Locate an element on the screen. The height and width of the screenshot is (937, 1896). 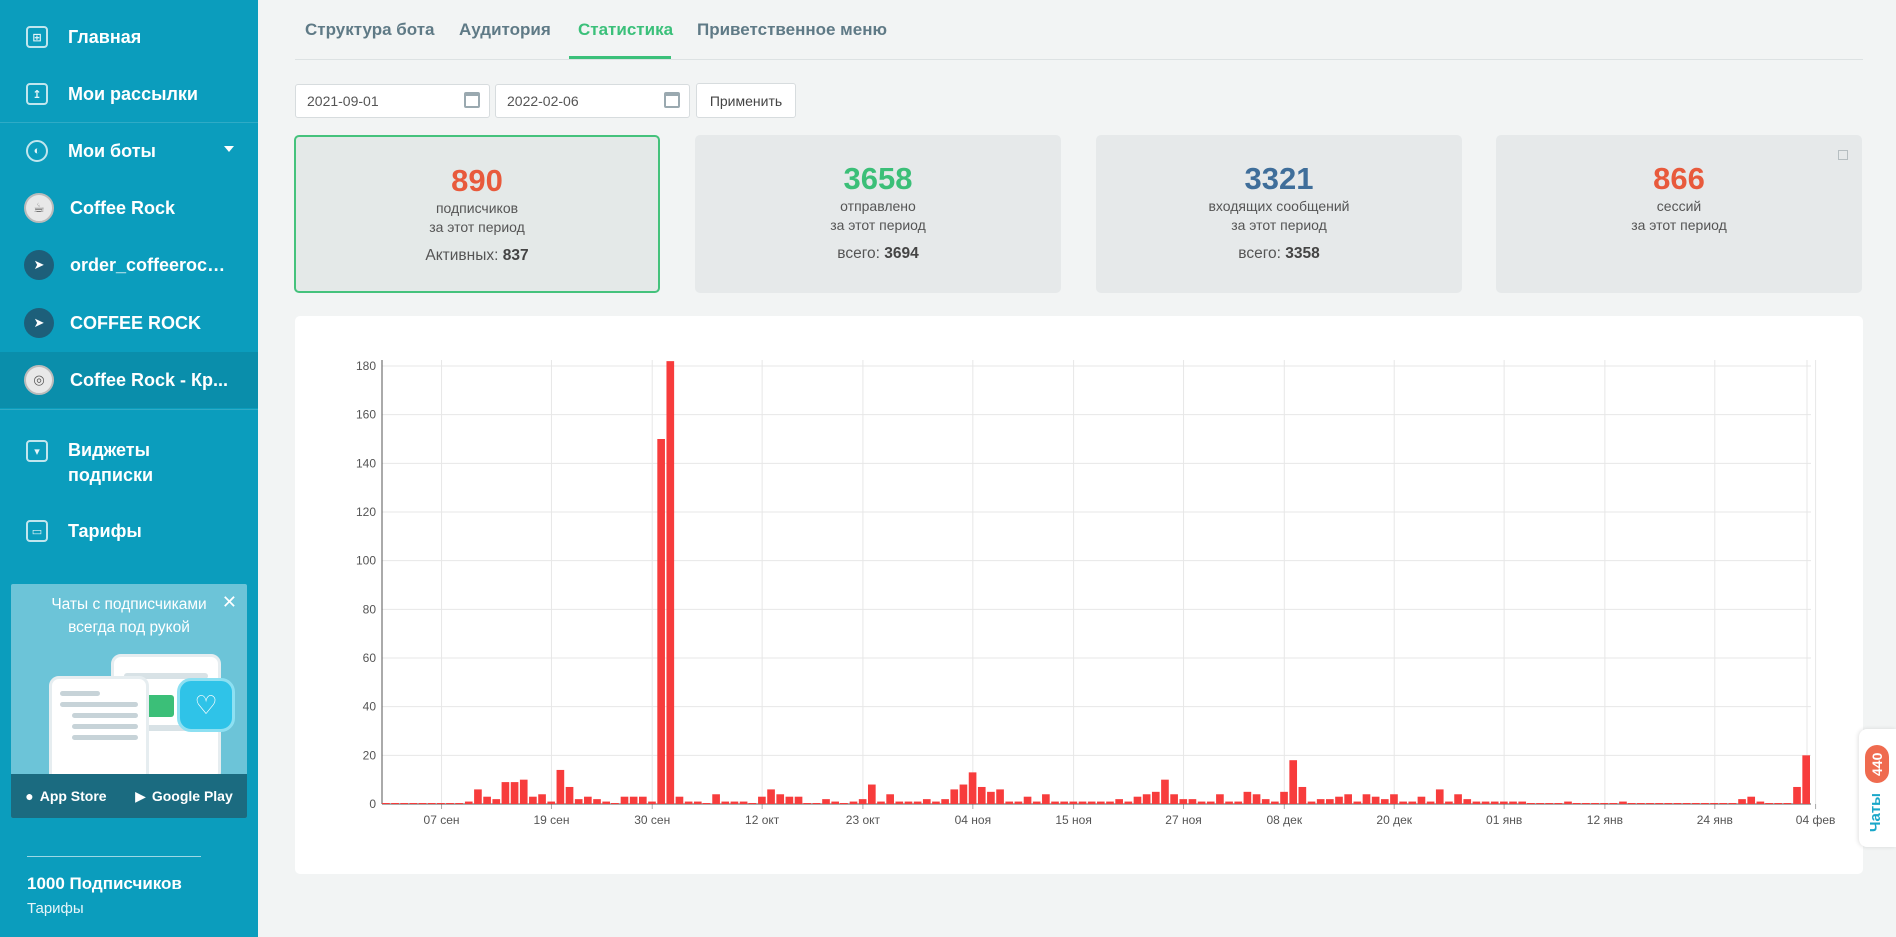
plan-tariffs-link: Тарифы is located at coordinates (55, 908).